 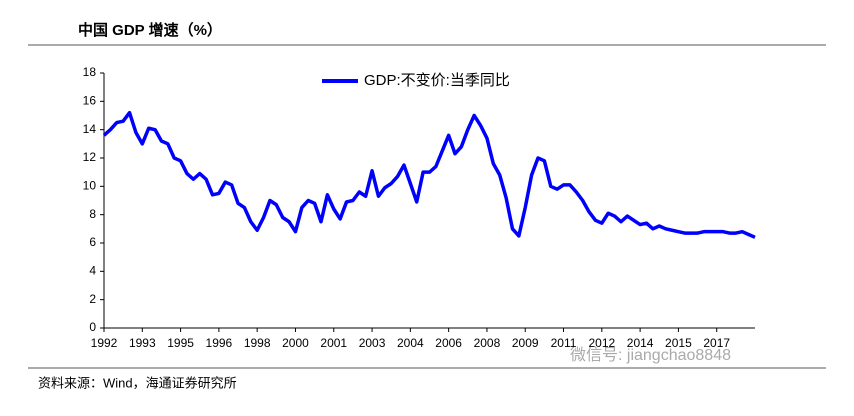 What do you see at coordinates (180, 343) in the screenshot?
I see `x-tick-label: 1995` at bounding box center [180, 343].